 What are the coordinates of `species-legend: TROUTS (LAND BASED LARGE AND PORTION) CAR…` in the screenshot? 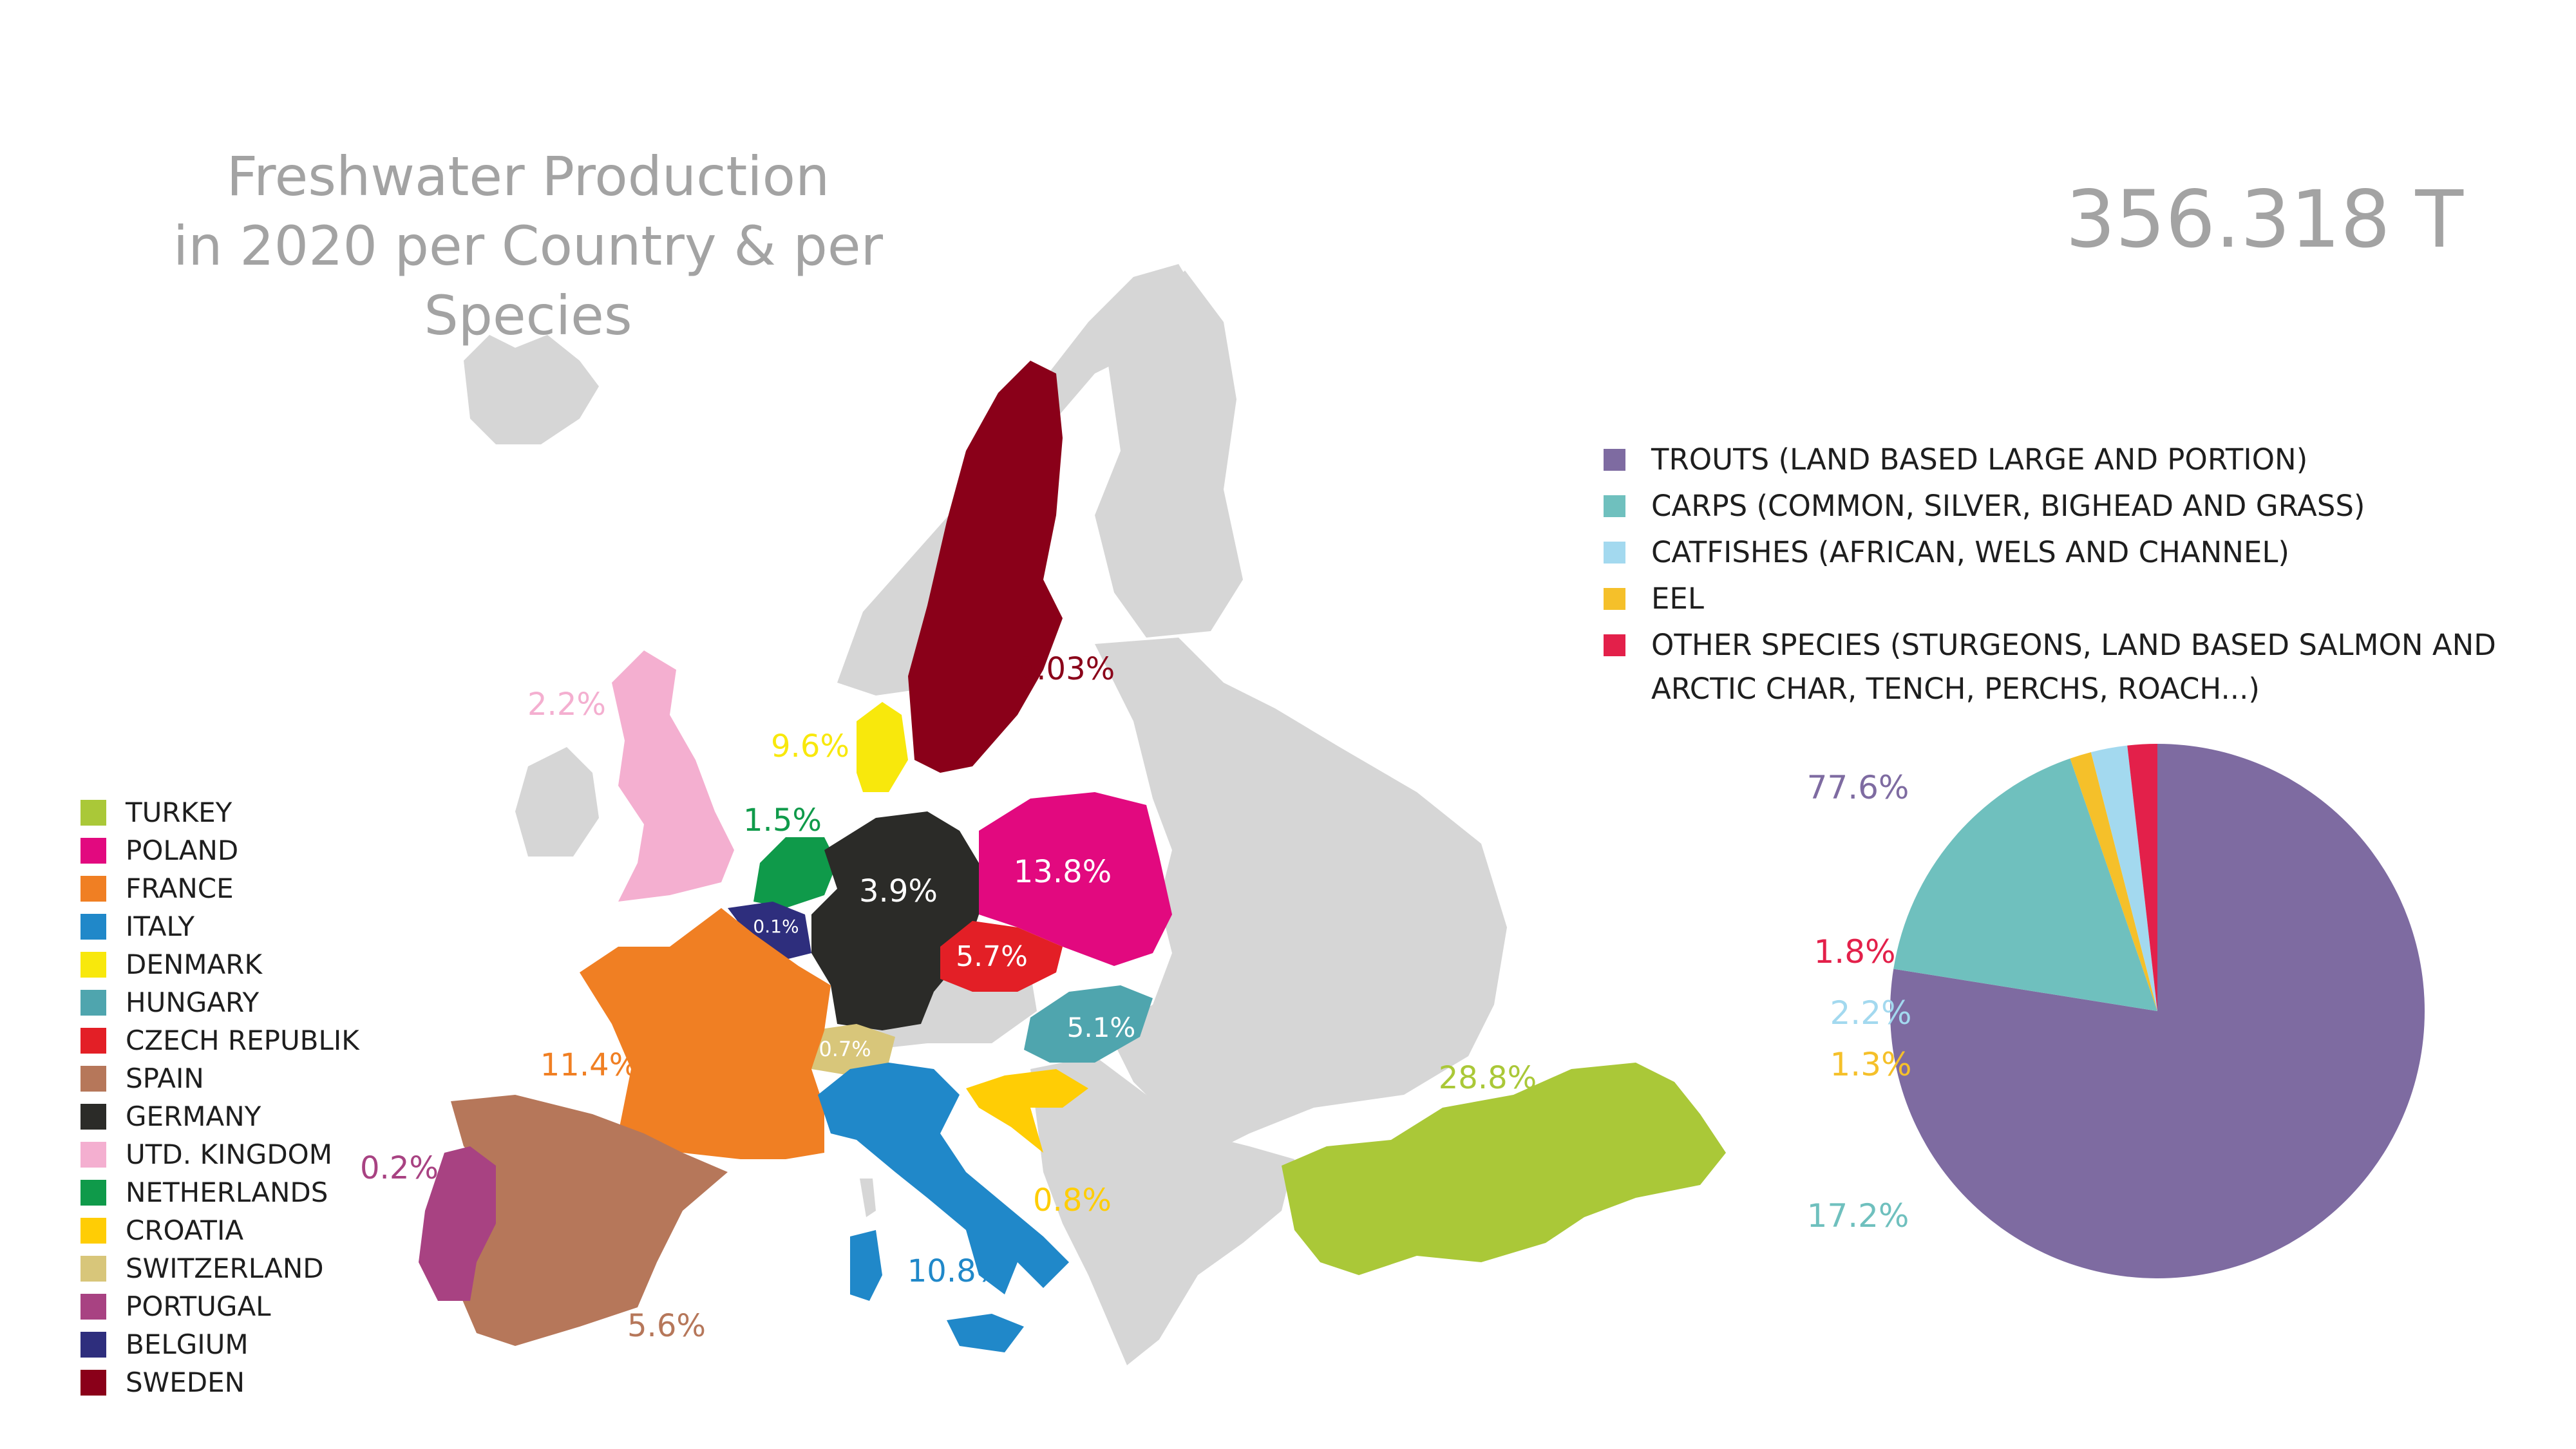 It's located at (2068, 576).